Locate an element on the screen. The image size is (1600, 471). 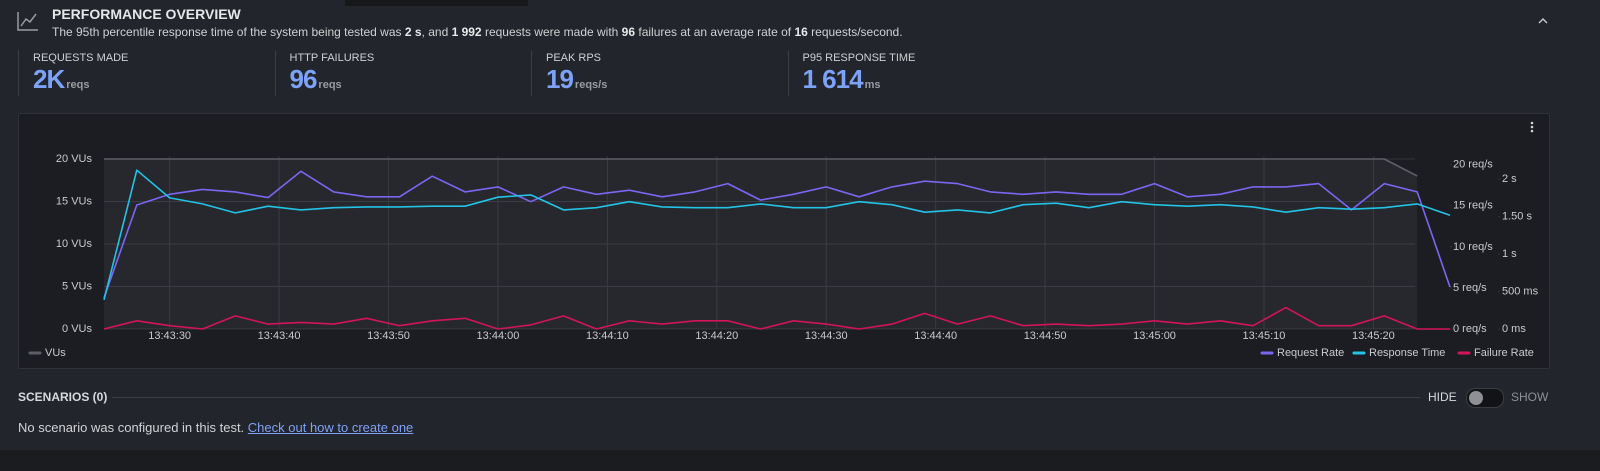
x-tick-label: 13:43:30 is located at coordinates (169, 336).